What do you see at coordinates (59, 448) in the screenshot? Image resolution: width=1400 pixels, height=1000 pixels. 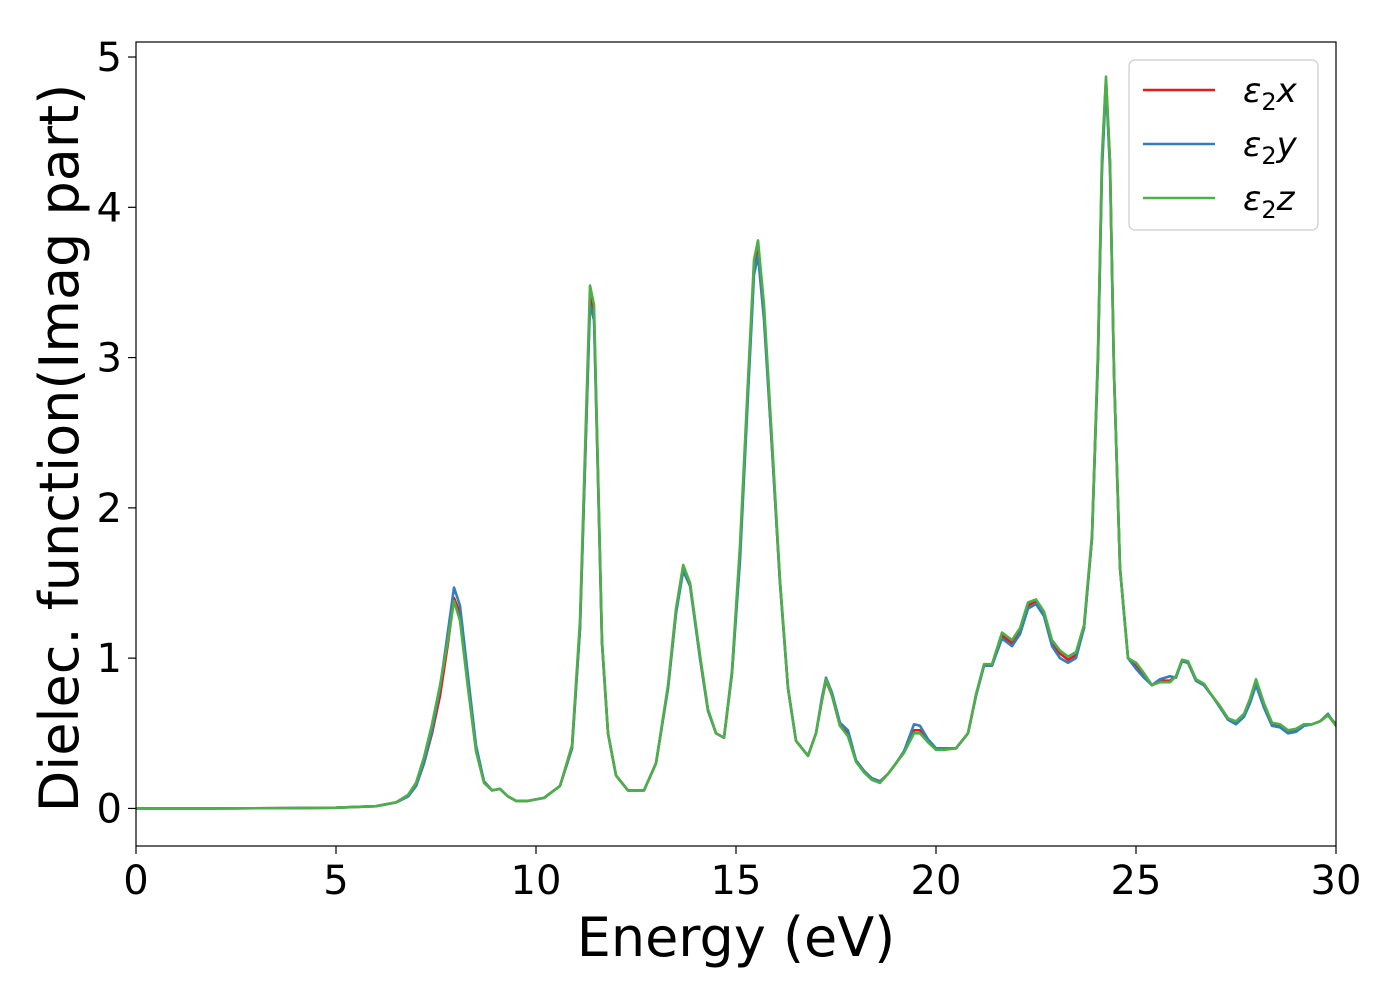 I see `y-axis-title: Dielec. function(Imag part)` at bounding box center [59, 448].